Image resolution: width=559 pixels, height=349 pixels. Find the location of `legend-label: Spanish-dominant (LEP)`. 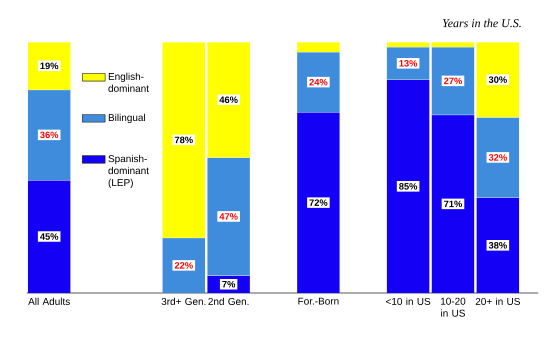

legend-label: Spanish-dominant (LEP) is located at coordinates (128, 171).